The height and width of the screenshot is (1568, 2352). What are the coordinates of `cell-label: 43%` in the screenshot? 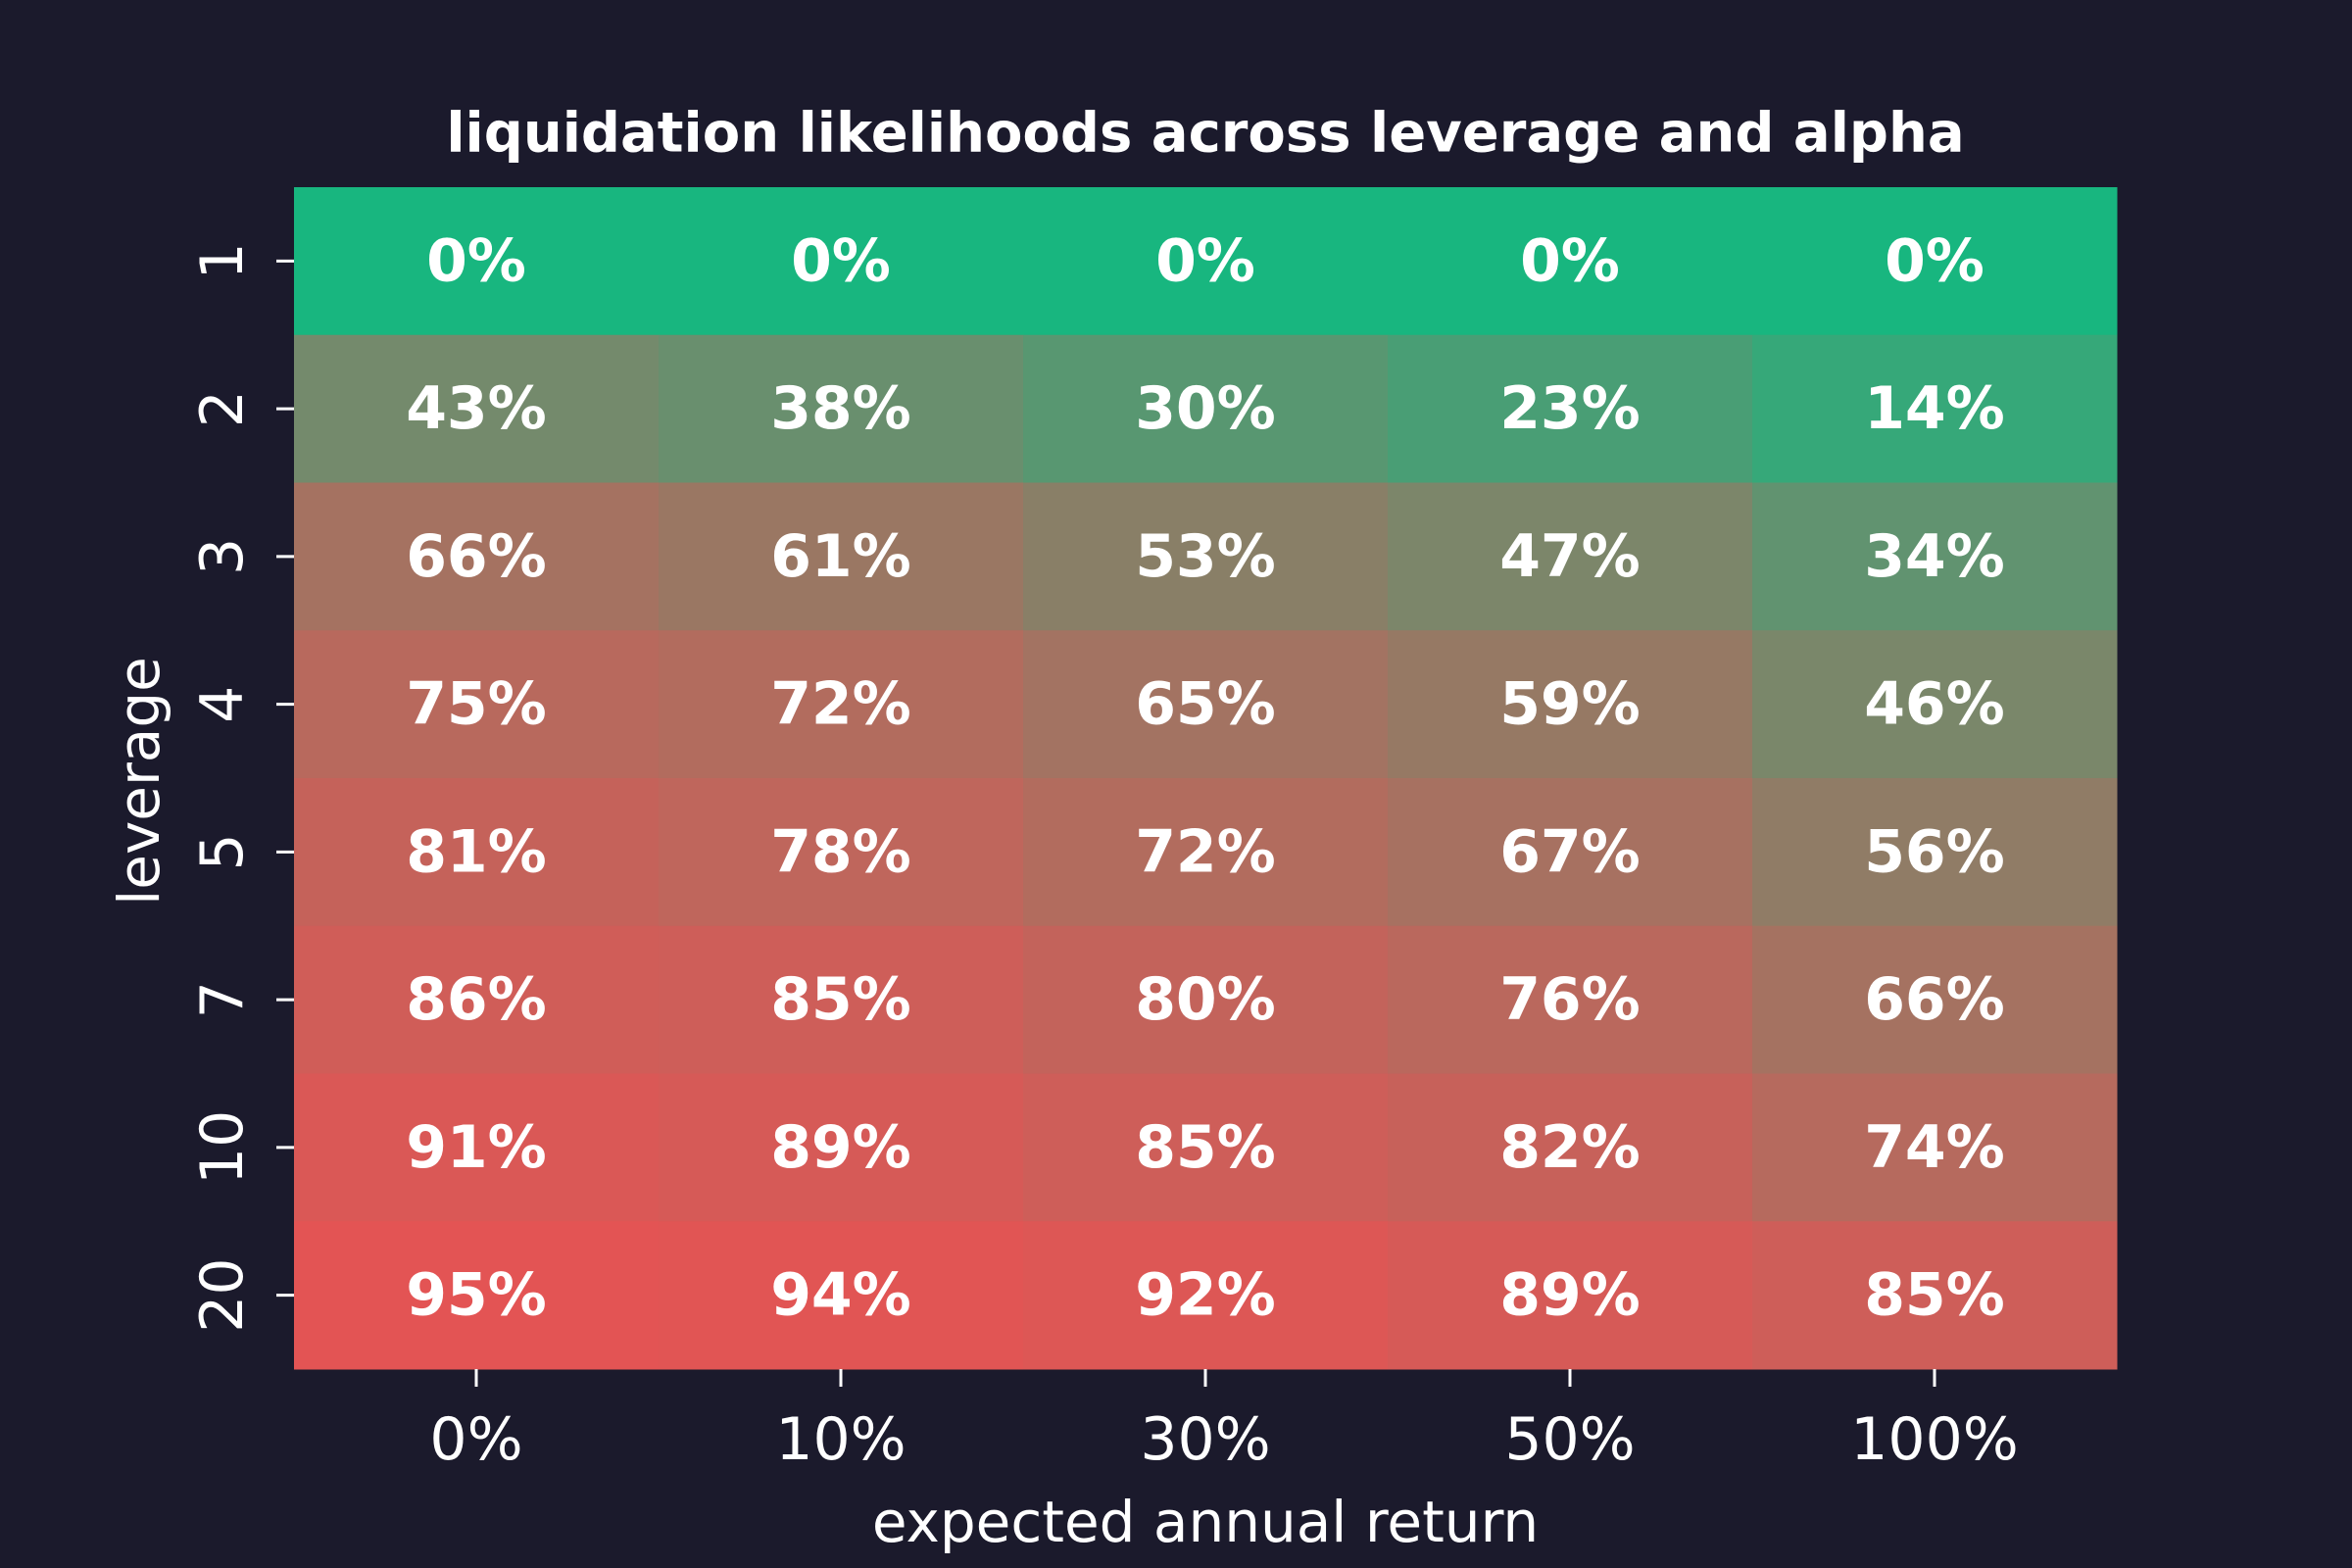 It's located at (476, 409).